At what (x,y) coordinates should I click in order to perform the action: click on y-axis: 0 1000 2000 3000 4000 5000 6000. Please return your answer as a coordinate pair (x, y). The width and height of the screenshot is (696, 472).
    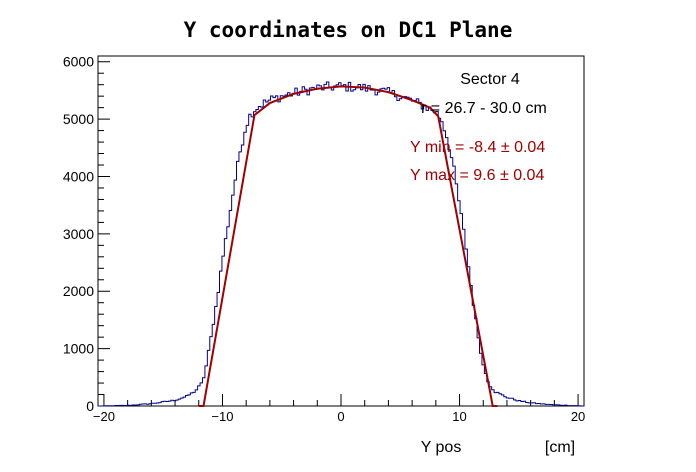
    Looking at the image, I should click on (86, 234).